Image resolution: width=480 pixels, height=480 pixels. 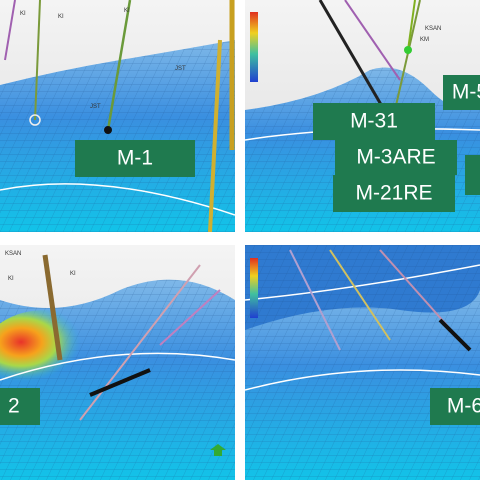 What do you see at coordinates (463, 406) in the screenshot?
I see `well-label: M-6` at bounding box center [463, 406].